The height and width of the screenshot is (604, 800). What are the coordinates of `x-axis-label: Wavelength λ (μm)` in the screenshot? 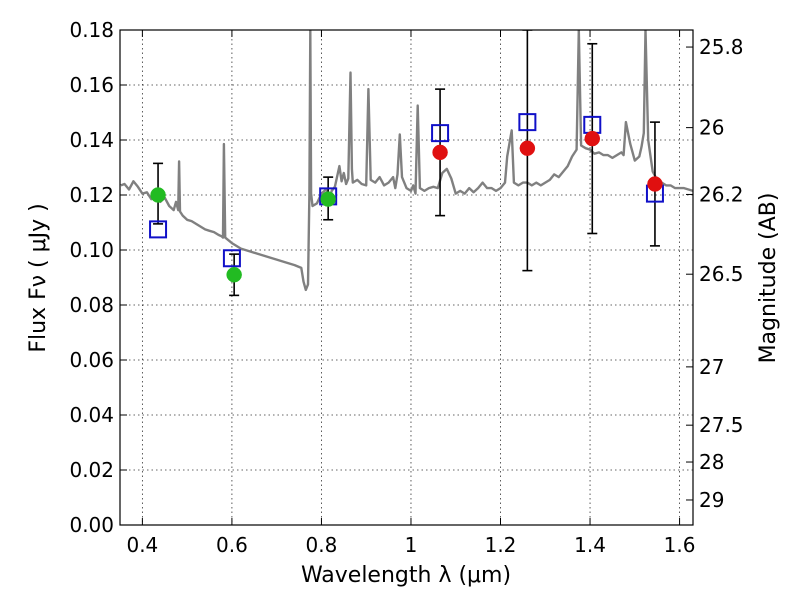 It's located at (406, 575).